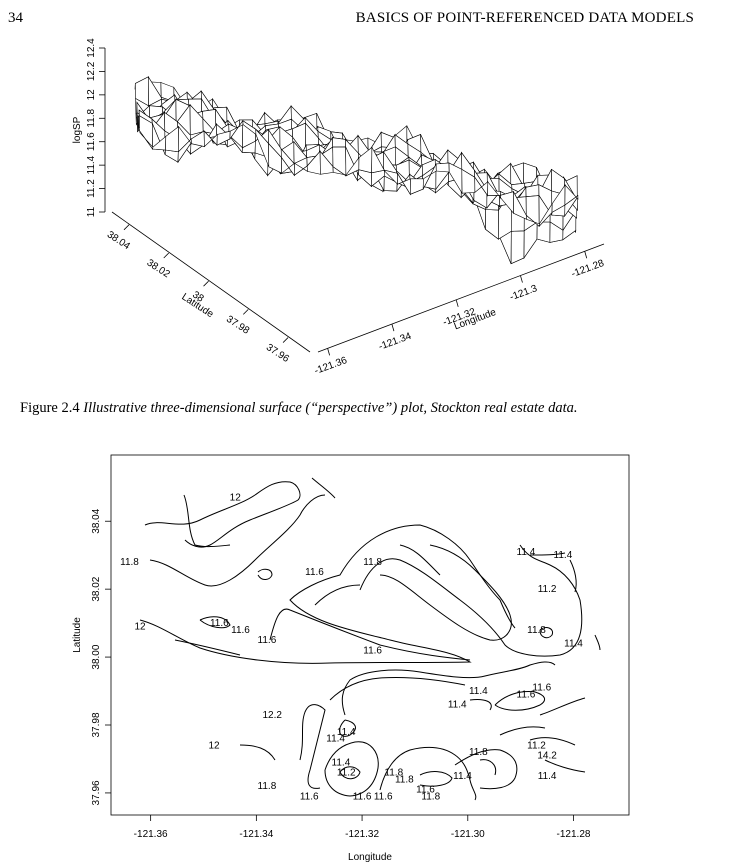 The image size is (741, 865). I want to click on contour-label: 12.2, so click(272, 715).